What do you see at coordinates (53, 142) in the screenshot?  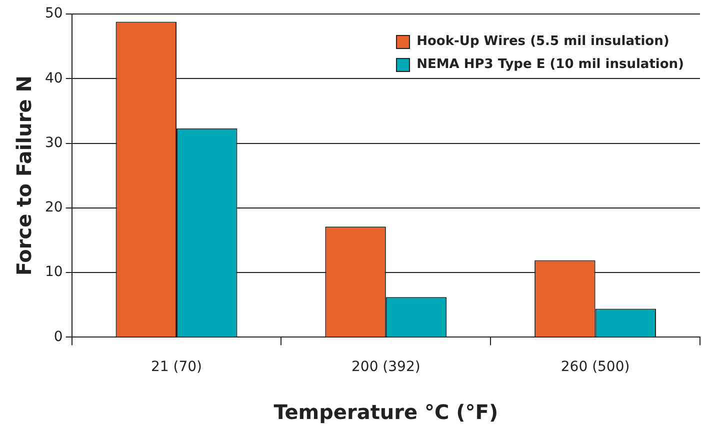 I see `y-tick-label: 30` at bounding box center [53, 142].